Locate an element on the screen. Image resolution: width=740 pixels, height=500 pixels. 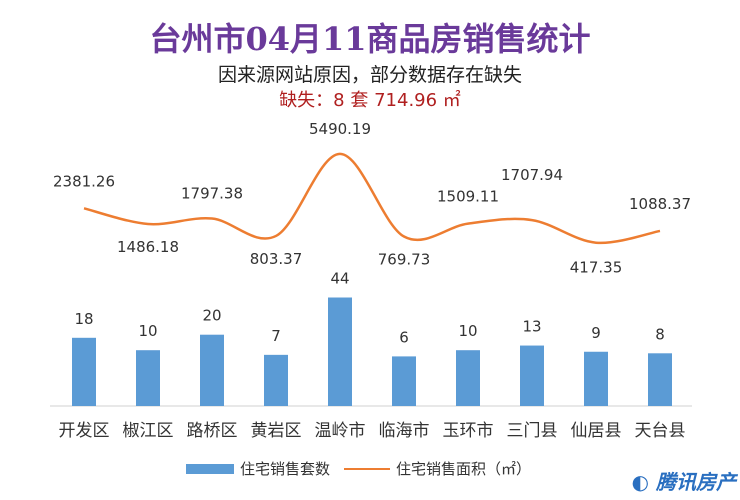
chart-subtitle: 因来源网站原因，部分数据存在缺失 is located at coordinates (369, 75).